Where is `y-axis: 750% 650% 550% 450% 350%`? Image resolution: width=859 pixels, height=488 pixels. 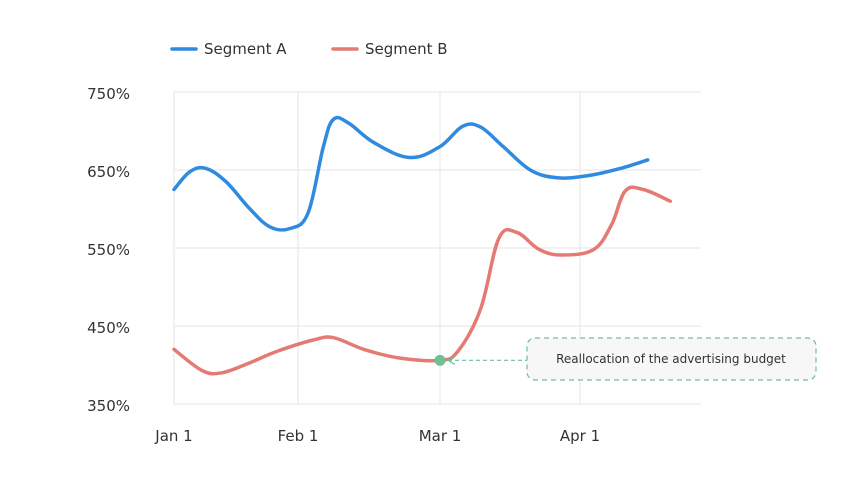 y-axis: 750% 650% 550% 450% 350% is located at coordinates (108, 250).